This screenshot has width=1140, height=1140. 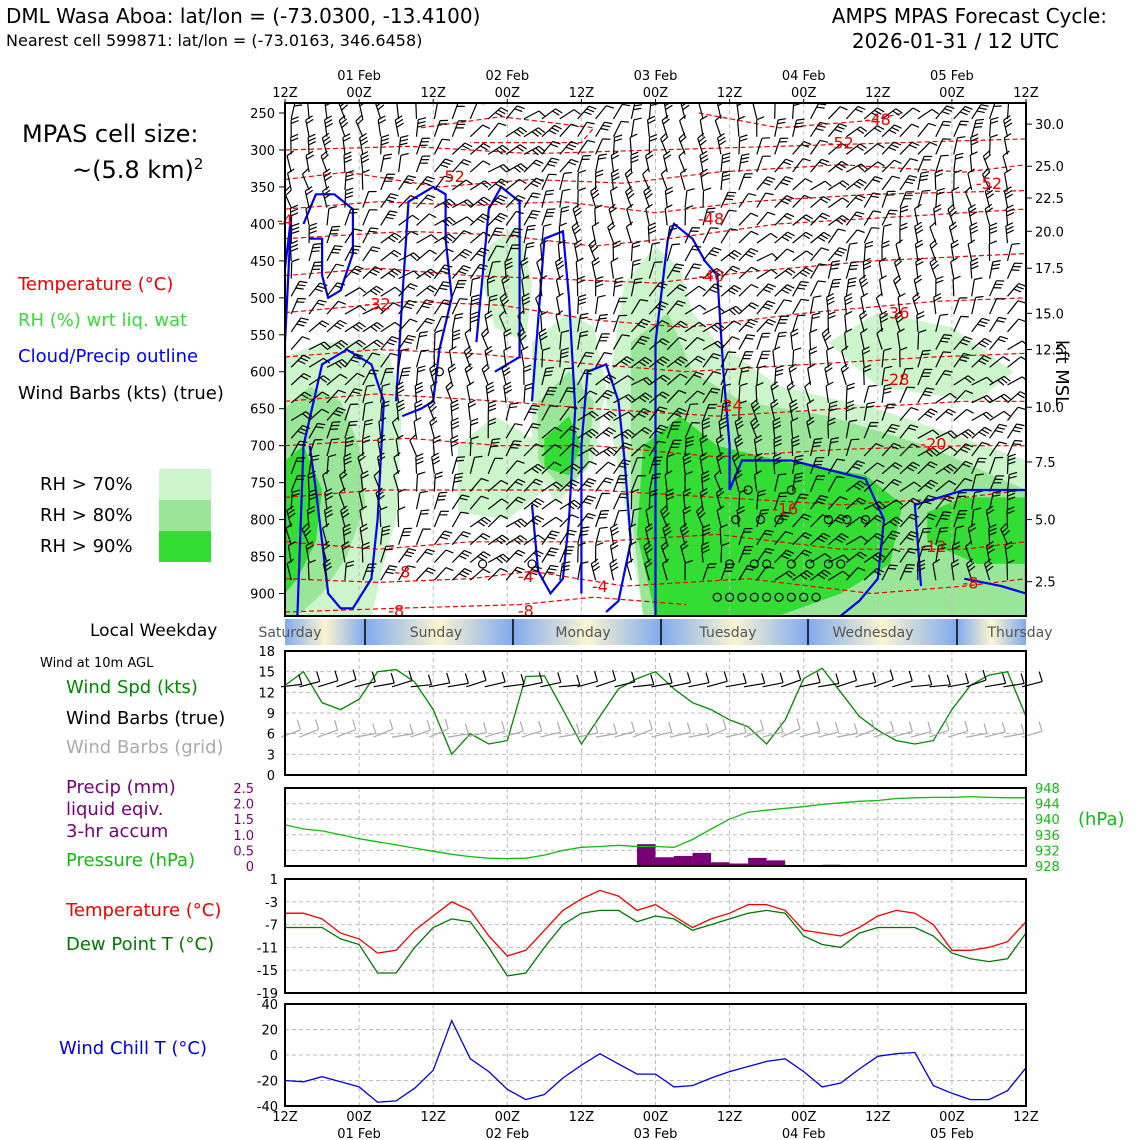 I want to click on weekday-label-5: Thursday, so click(x=1019, y=633).